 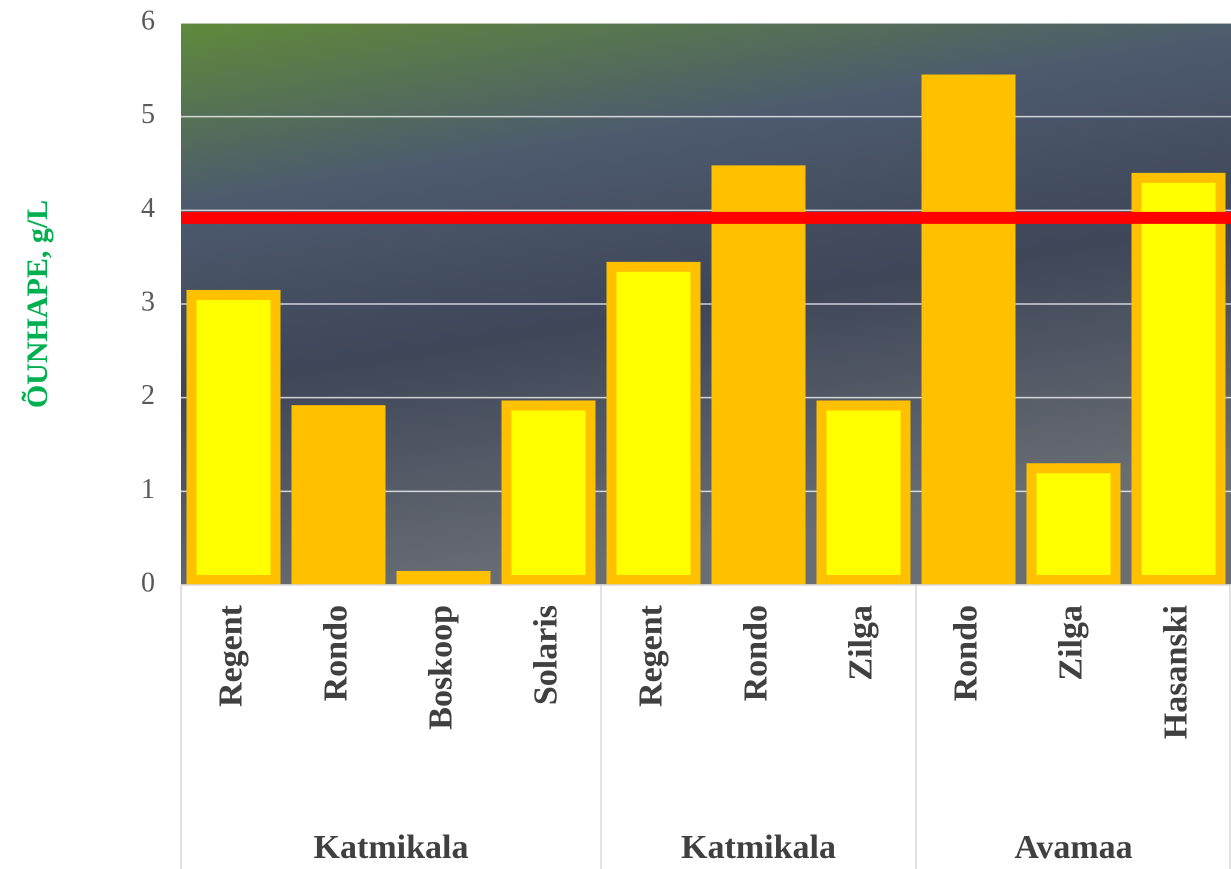 What do you see at coordinates (148, 395) in the screenshot?
I see `y-tick-label: 2` at bounding box center [148, 395].